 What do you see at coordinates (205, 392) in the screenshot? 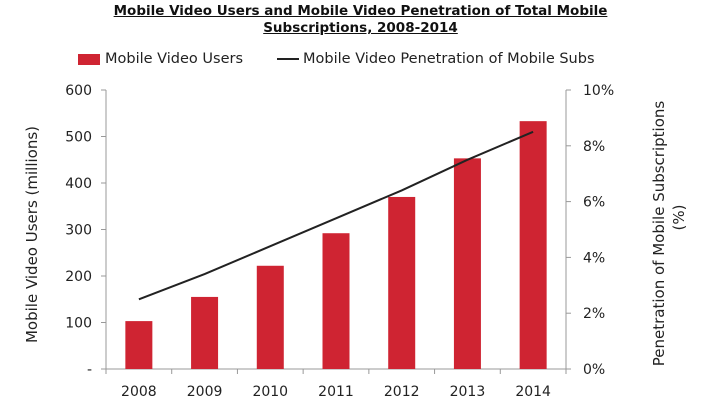
I see `x-tick-label: 2009` at bounding box center [205, 392].